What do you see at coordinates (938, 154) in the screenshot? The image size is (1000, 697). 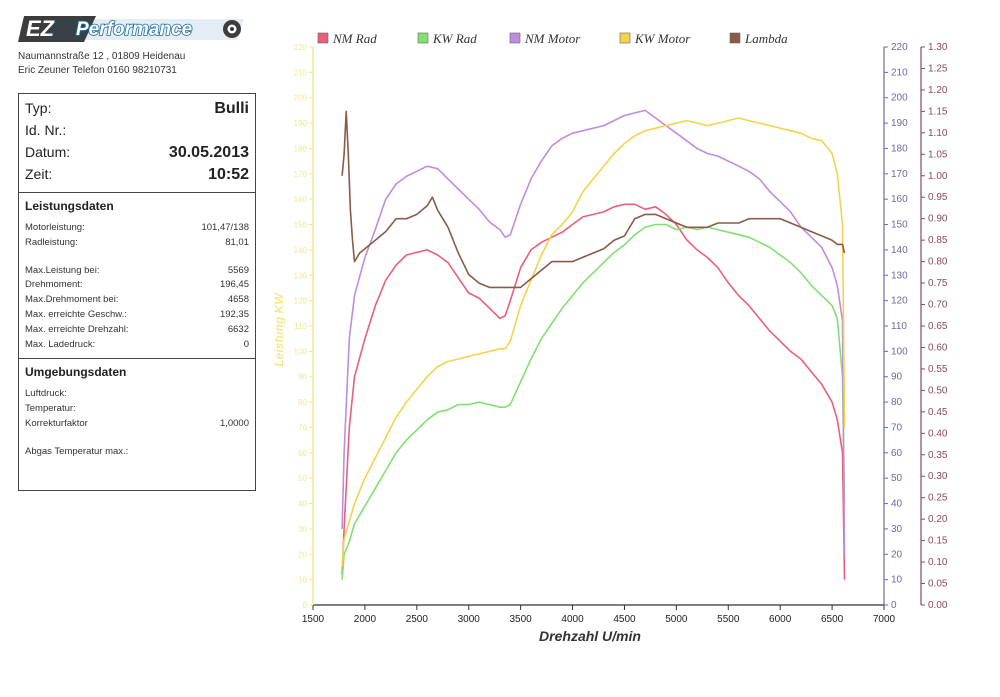 I see `y-tick-label-right2: 1.05` at bounding box center [938, 154].